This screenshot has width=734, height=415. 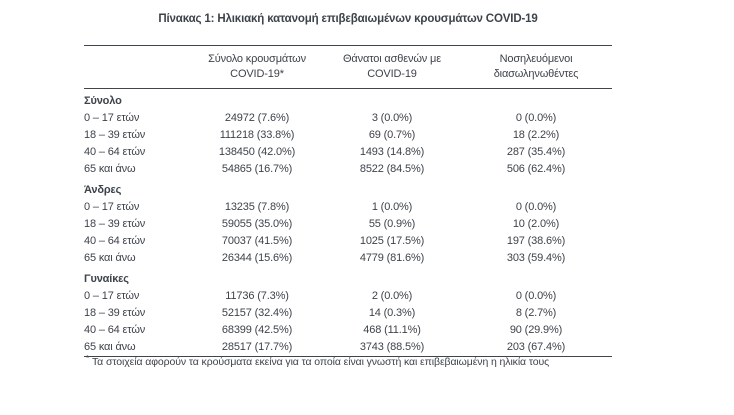 I want to click on cell-total-cases: 111218 (33.8%), so click(x=257, y=135).